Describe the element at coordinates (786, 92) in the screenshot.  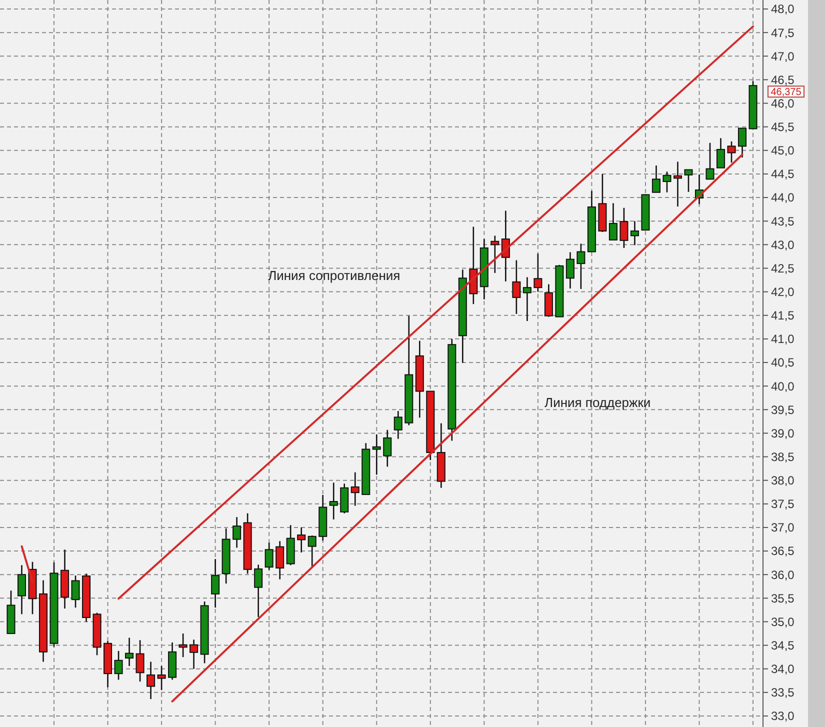
I see `text: 46,375` at that location.